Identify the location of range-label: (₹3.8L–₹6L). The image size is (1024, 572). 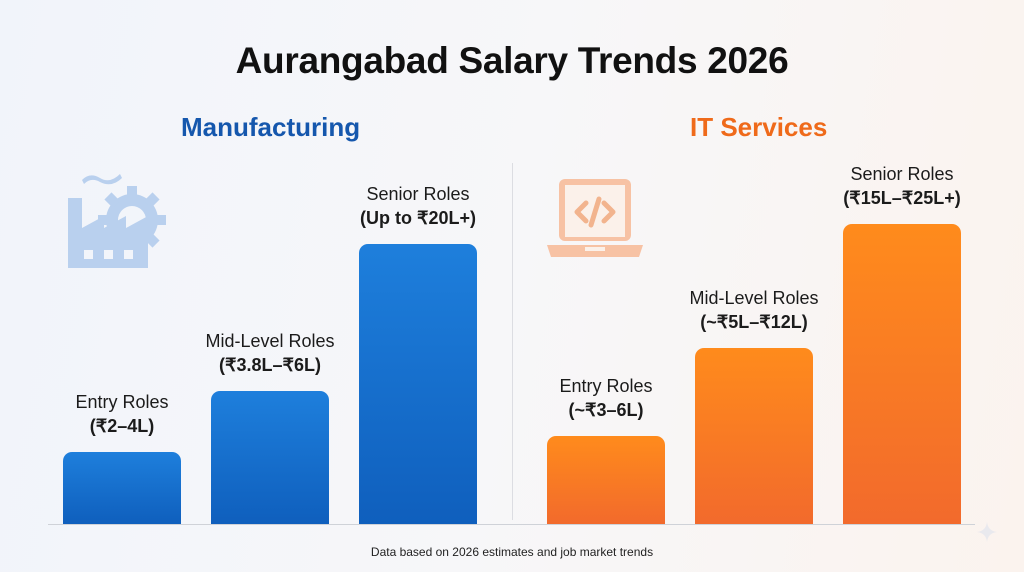
(270, 365).